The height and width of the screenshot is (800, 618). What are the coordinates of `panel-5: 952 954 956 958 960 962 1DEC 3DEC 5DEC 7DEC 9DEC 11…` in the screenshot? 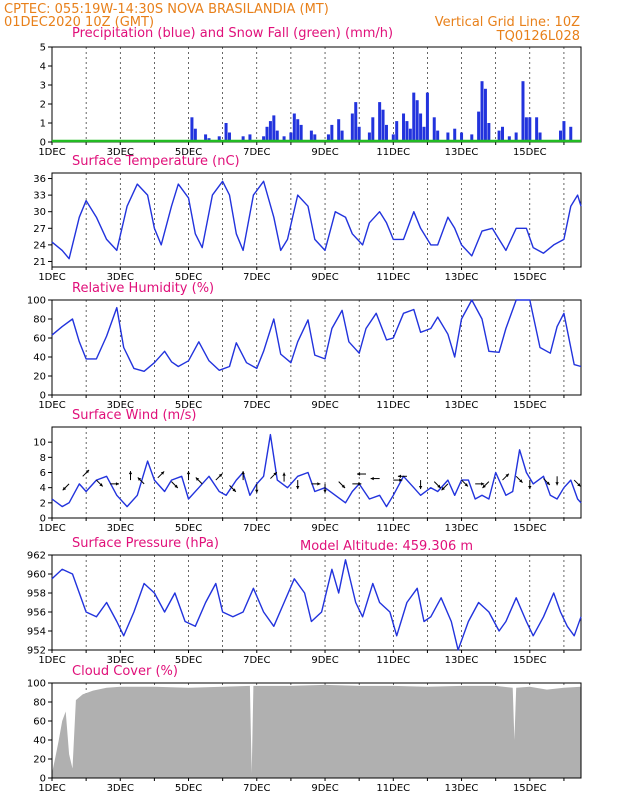 It's located at (304, 601).